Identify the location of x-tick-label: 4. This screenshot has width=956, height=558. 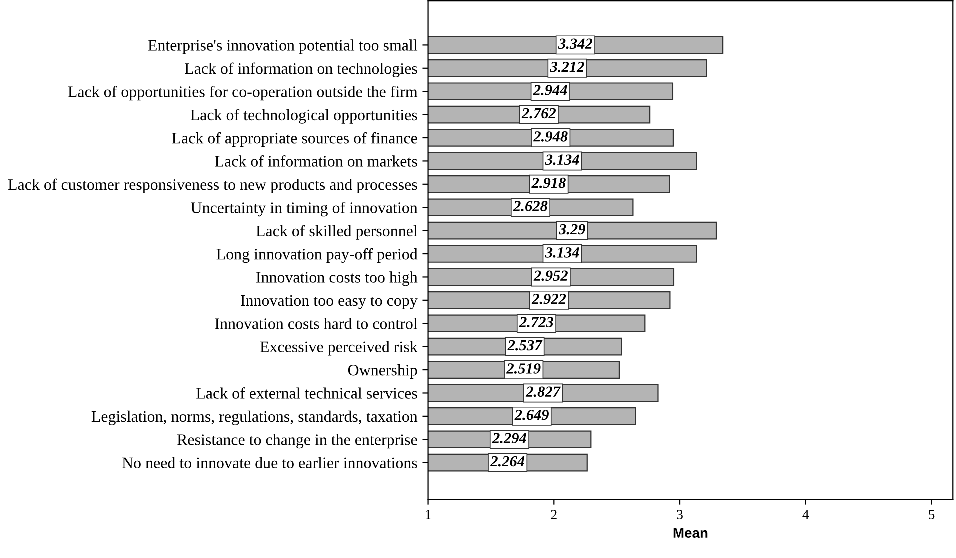
(806, 515).